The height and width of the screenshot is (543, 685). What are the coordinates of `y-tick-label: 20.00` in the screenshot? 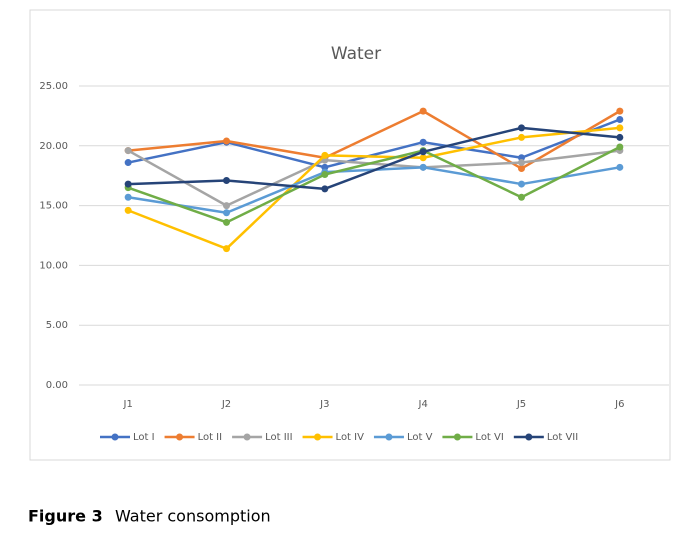 It's located at (53, 146).